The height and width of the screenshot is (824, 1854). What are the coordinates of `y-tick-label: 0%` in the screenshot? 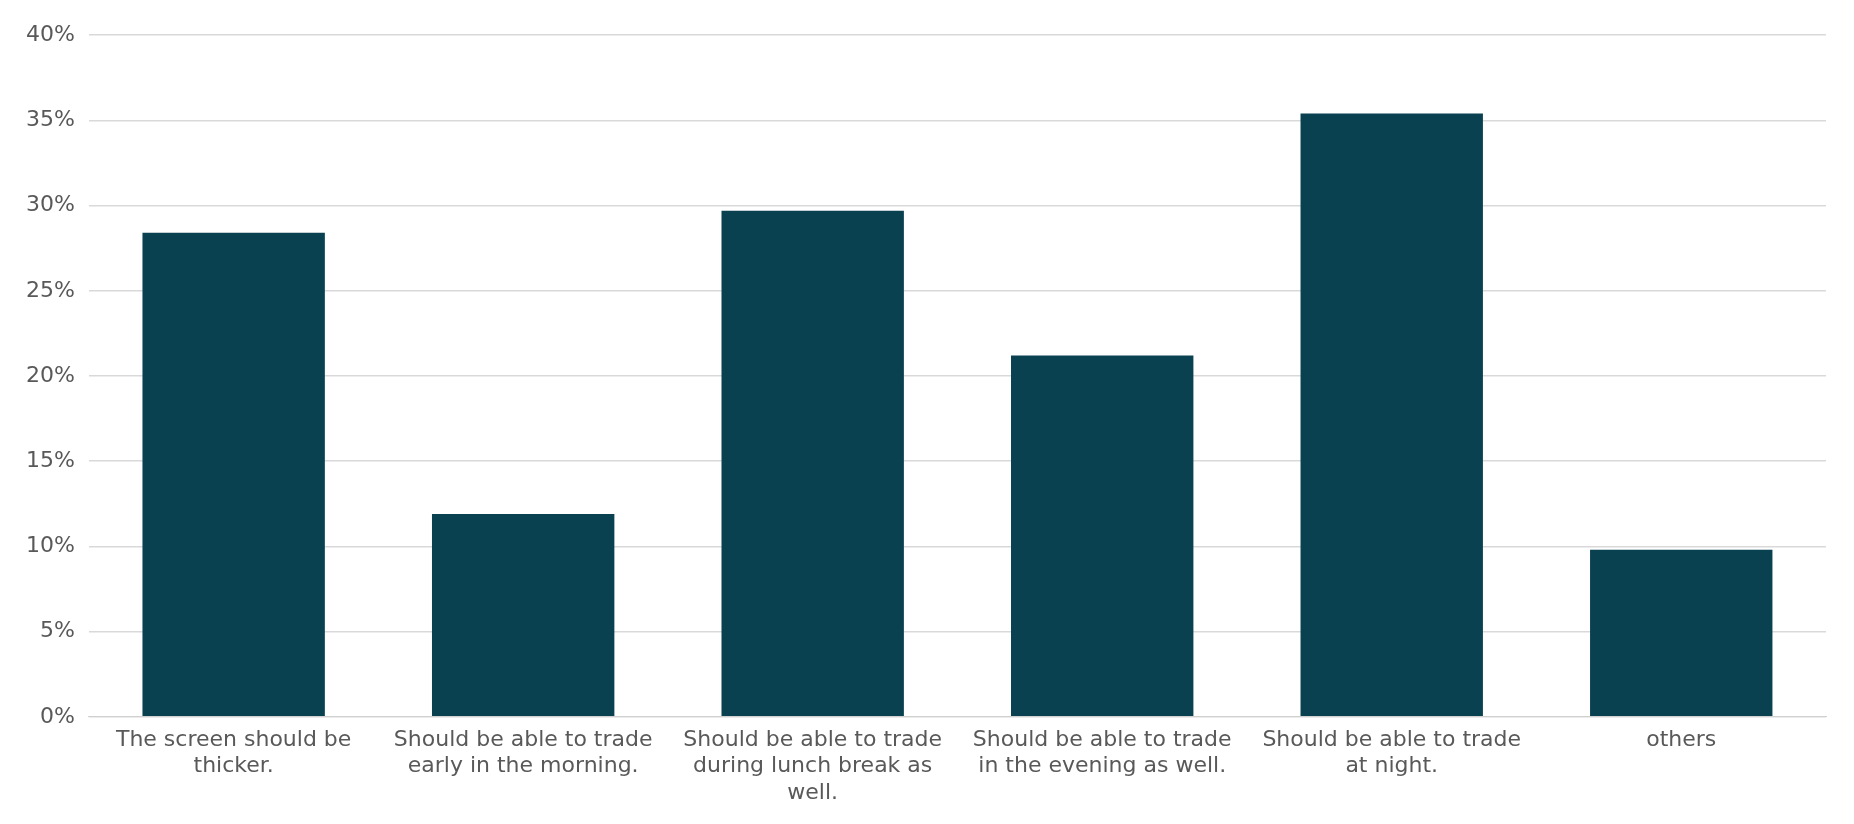 It's located at (57, 715).